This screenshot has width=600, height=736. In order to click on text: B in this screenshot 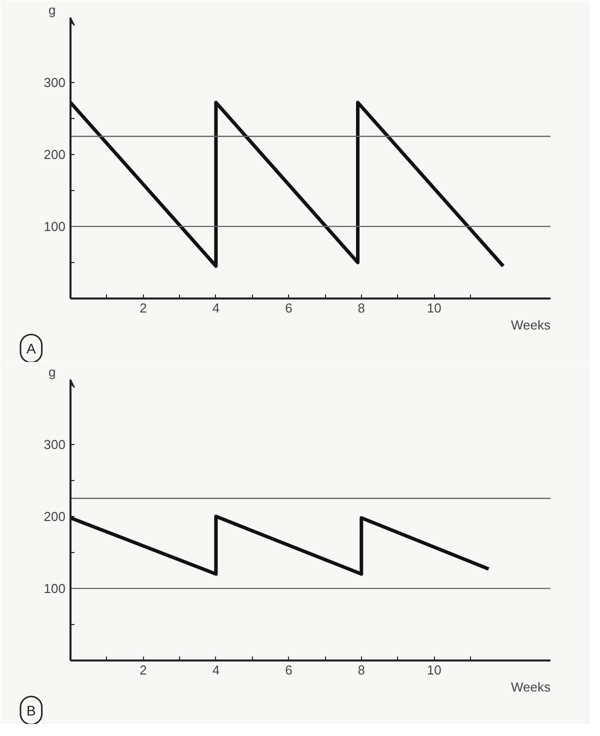, I will do `click(31, 710)`.